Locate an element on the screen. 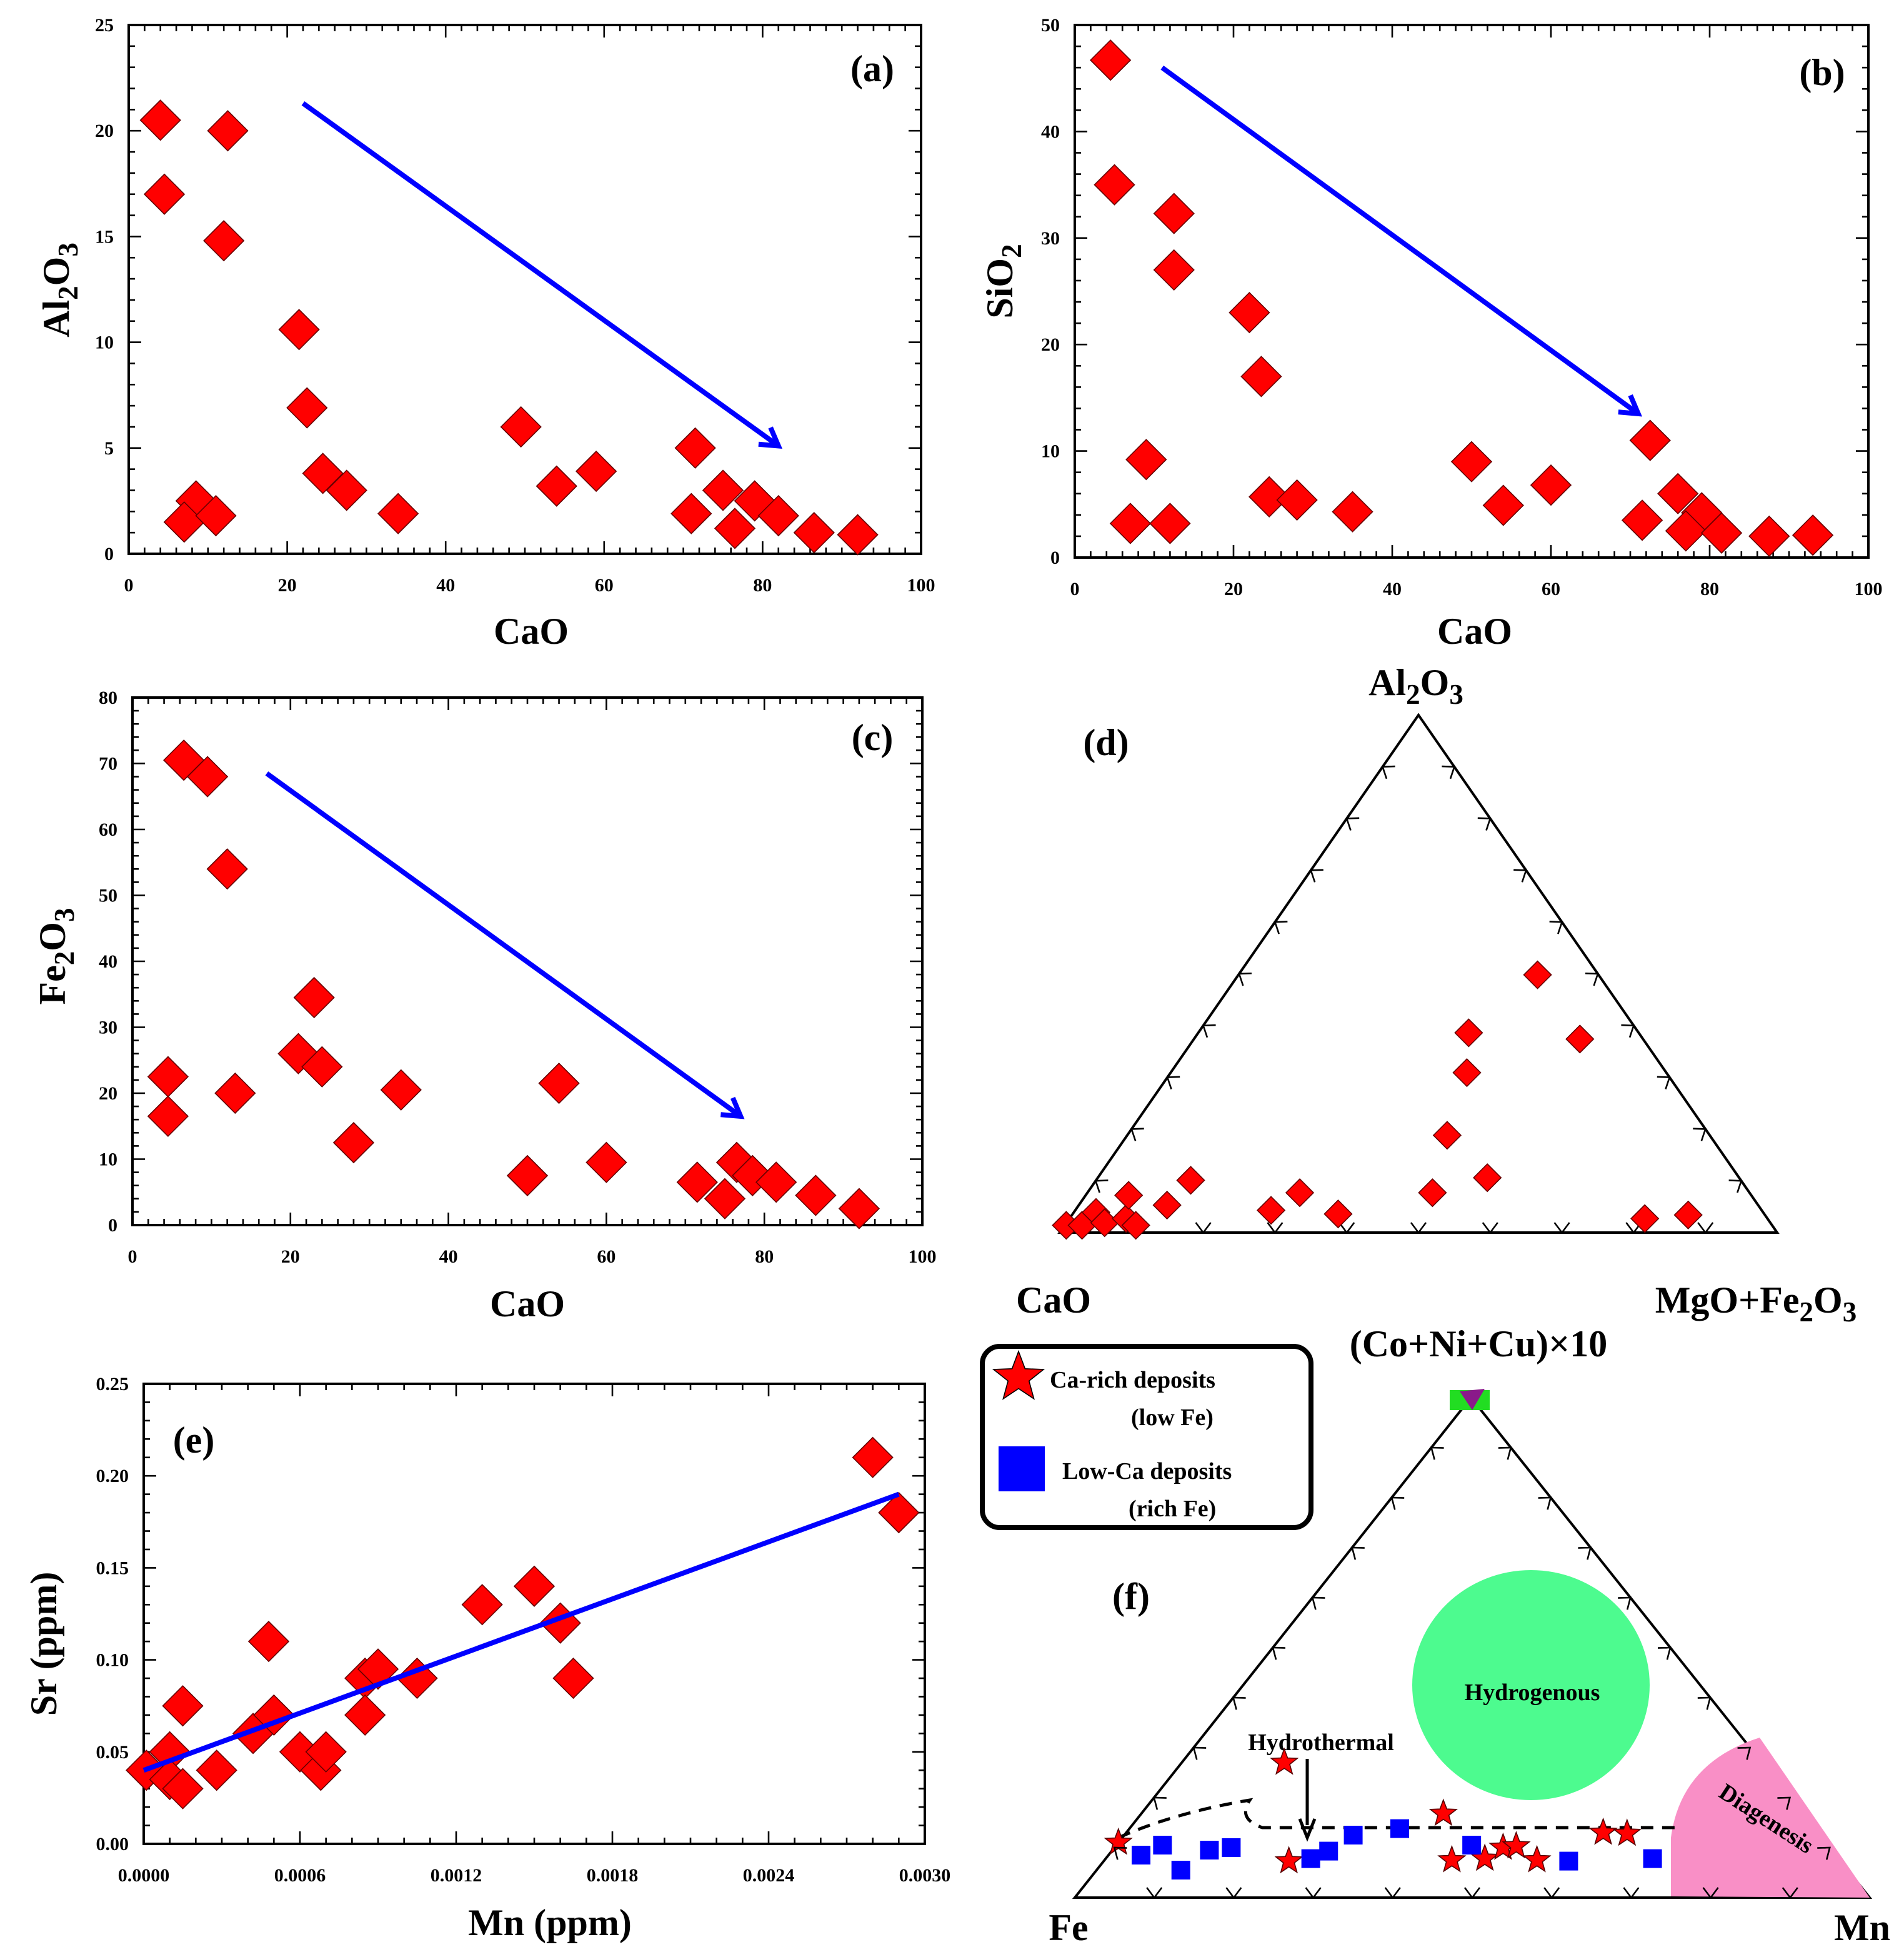 The width and height of the screenshot is (1904, 1957). x-tick-label: 0.0012 is located at coordinates (456, 1876).